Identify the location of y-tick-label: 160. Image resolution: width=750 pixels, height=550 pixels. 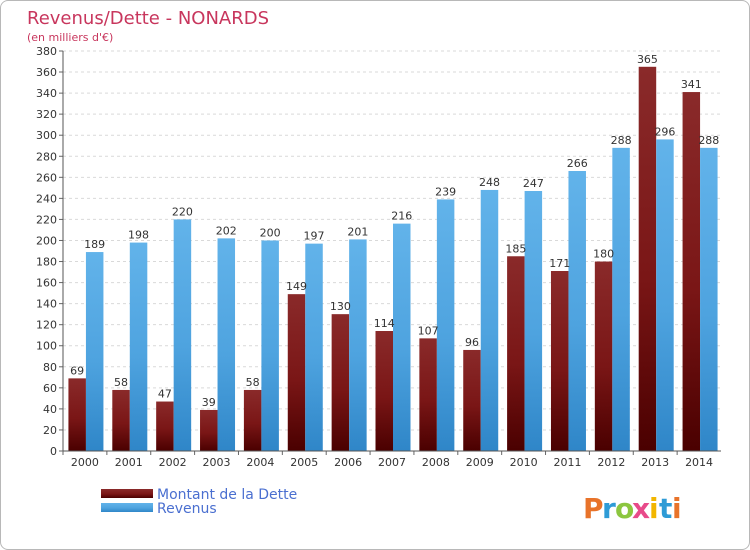
(46, 283).